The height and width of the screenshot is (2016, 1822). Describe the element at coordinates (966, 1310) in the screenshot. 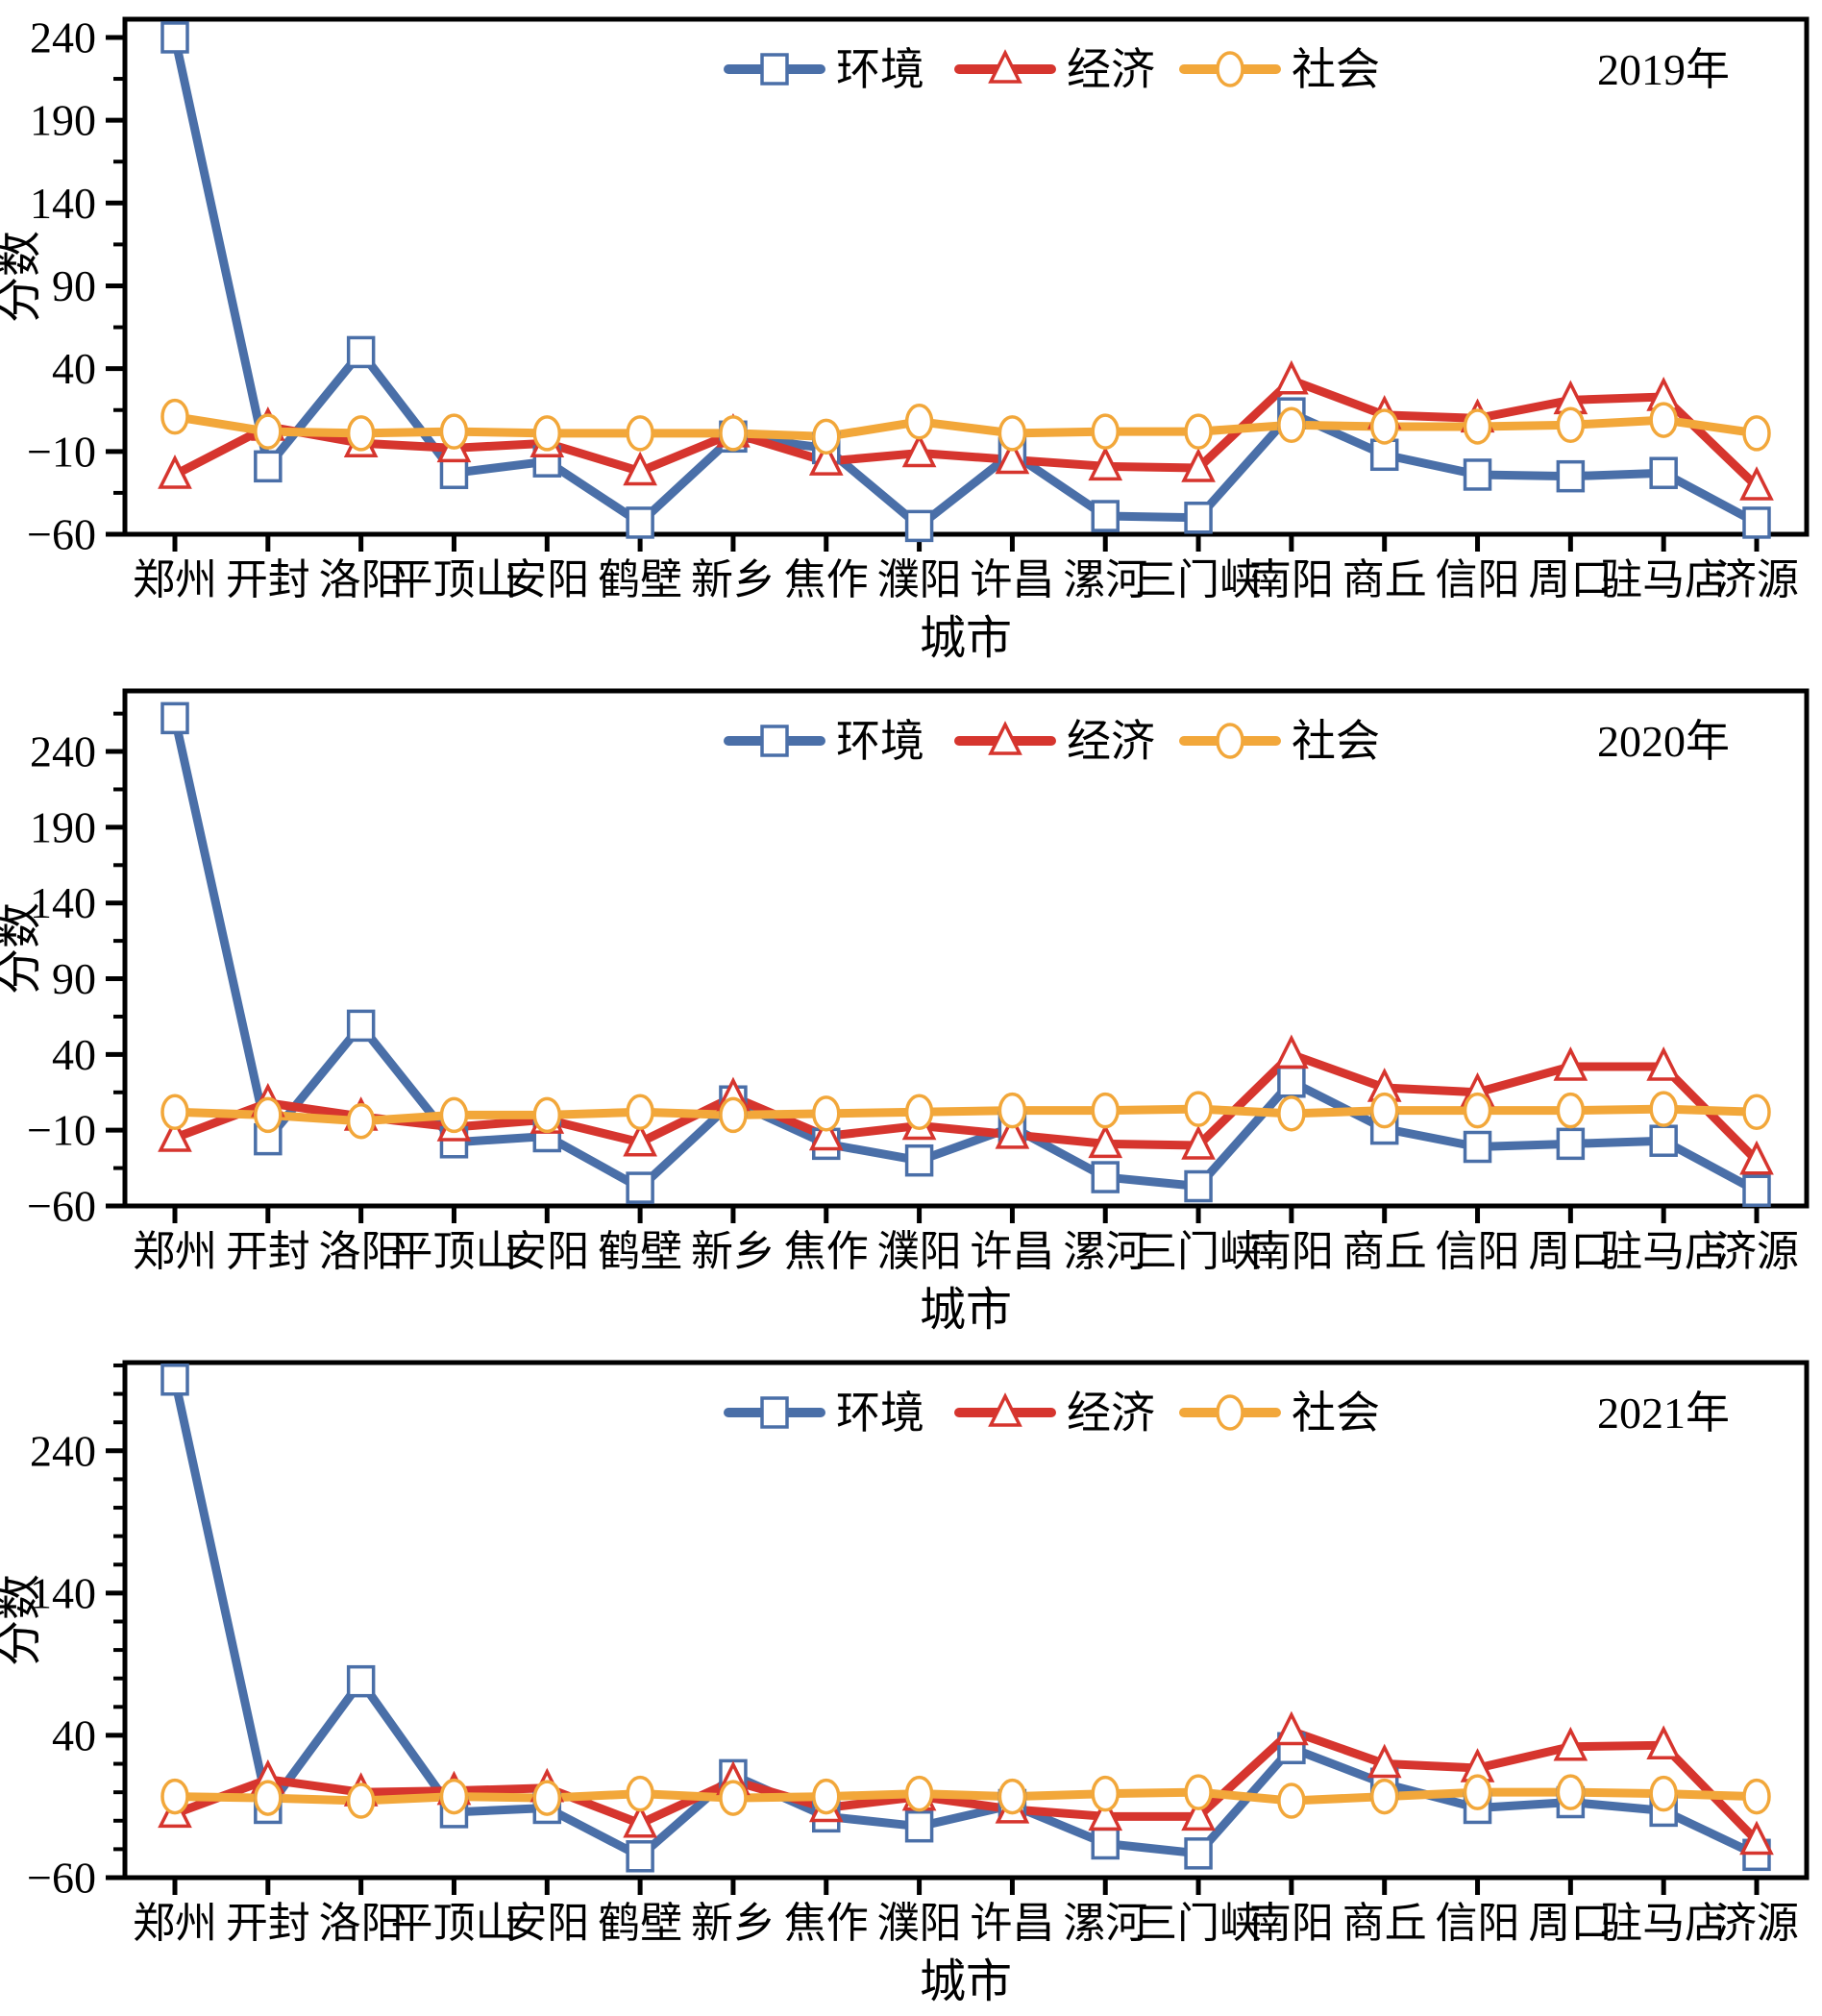

I see `x-axis-title: 城市` at that location.